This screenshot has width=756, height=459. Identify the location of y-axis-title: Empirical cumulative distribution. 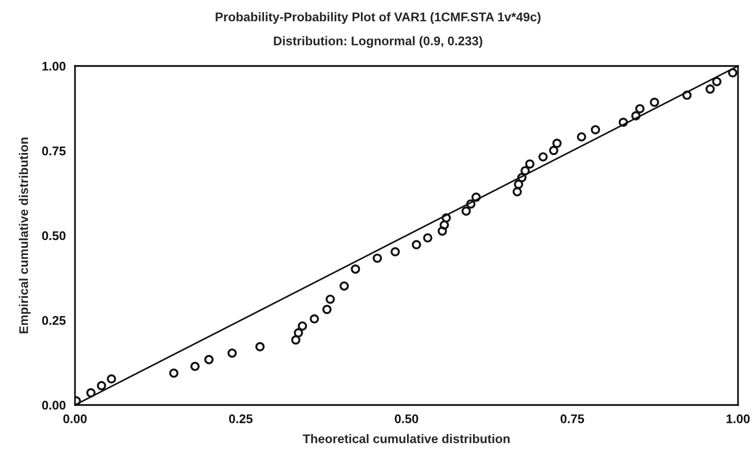
(24, 236).